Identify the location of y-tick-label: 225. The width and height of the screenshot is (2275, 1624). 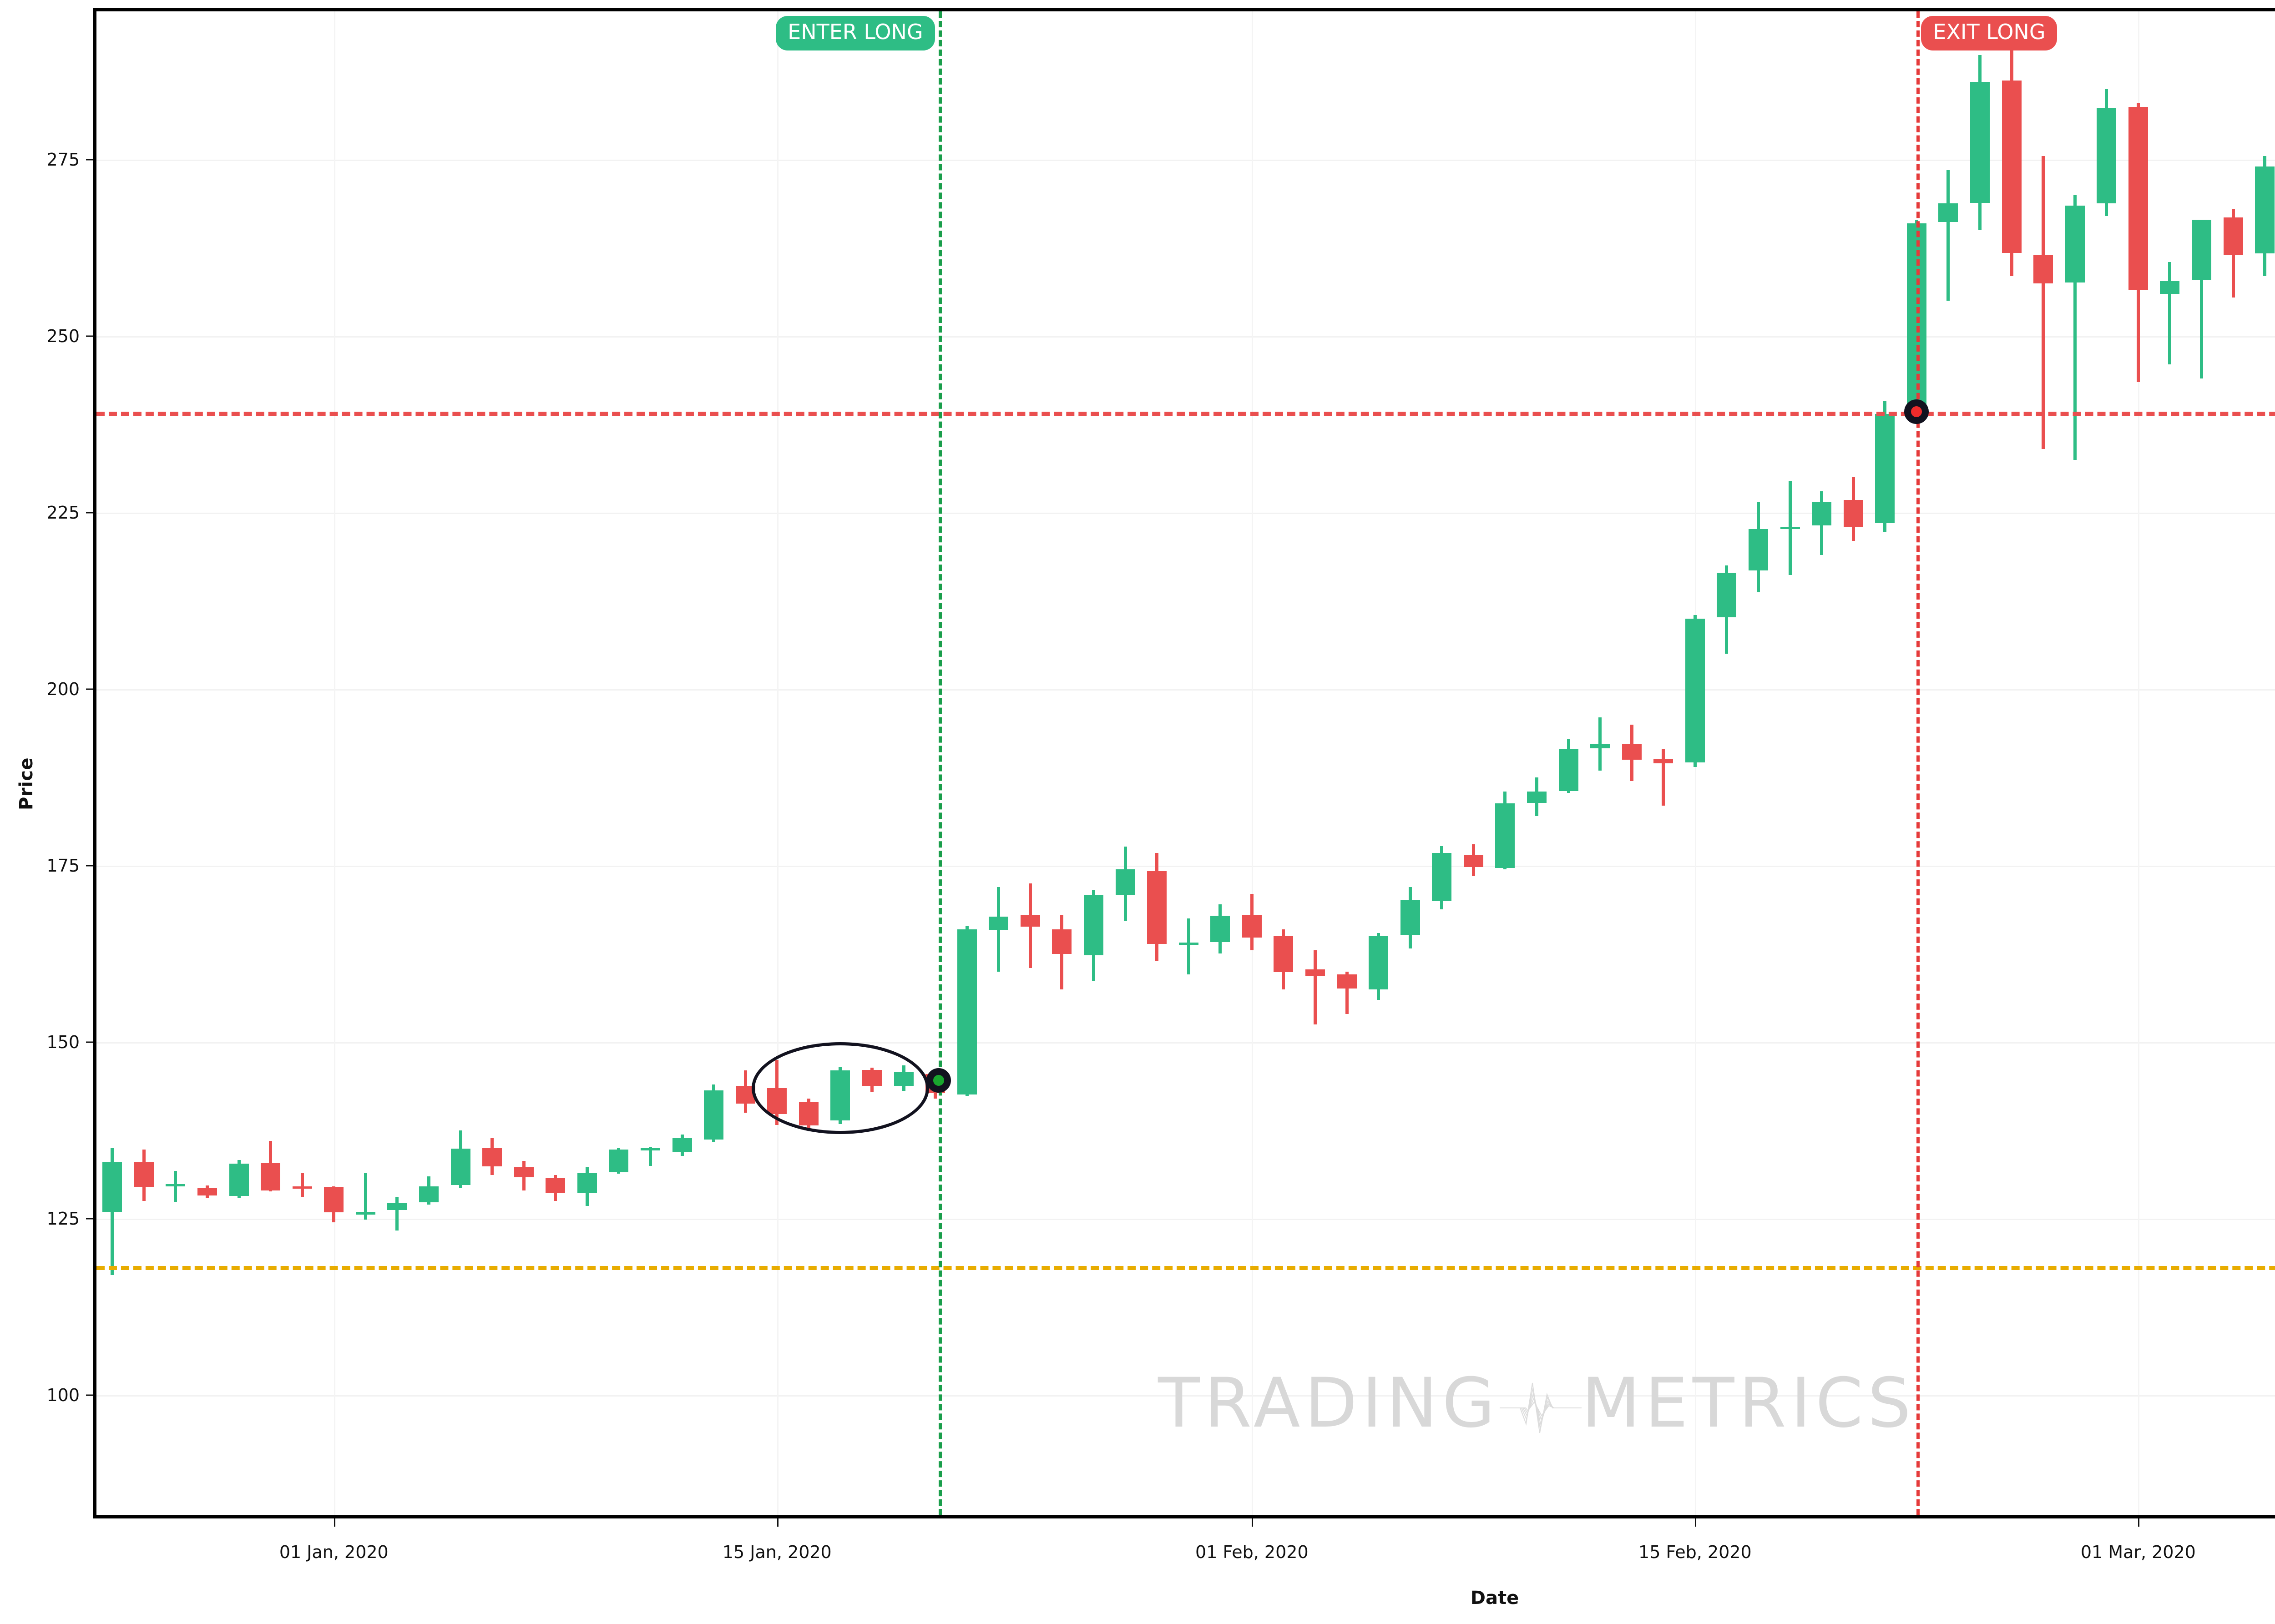
(63, 513).